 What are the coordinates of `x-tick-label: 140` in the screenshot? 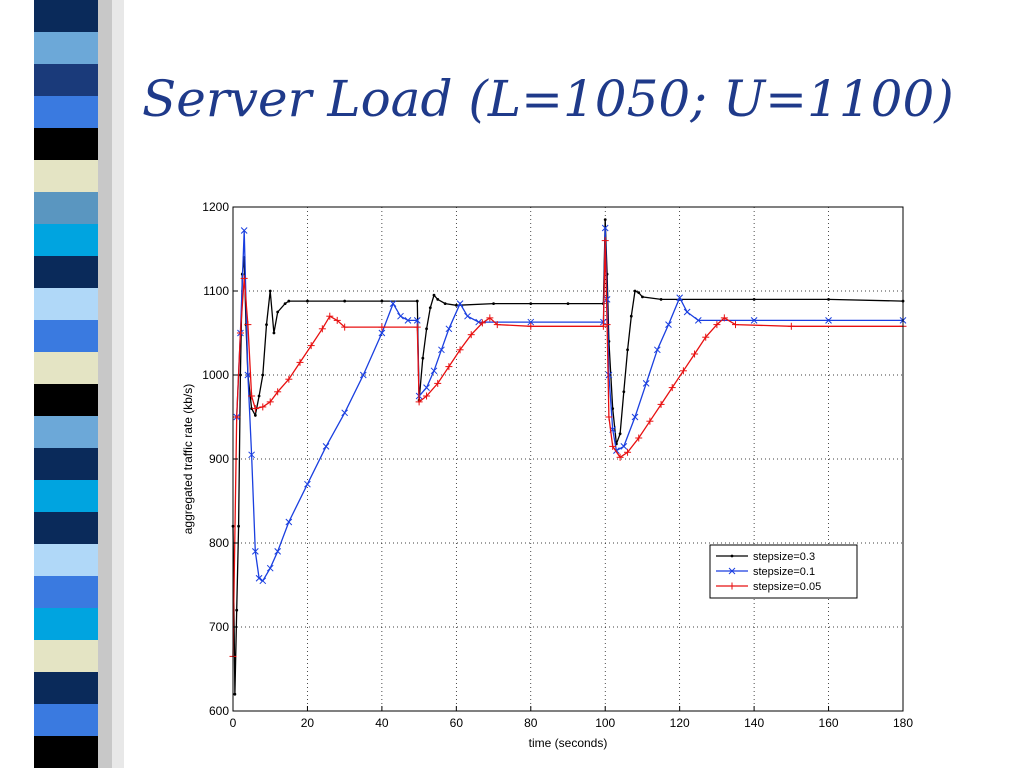 It's located at (754, 723).